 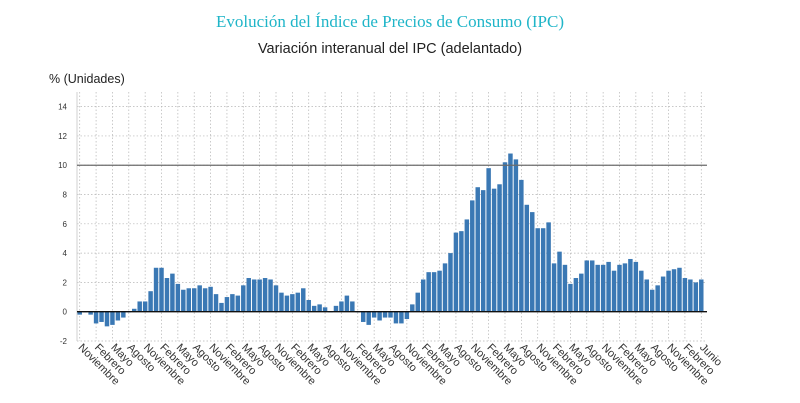 I want to click on y-tick-label: 12, so click(x=62, y=136).